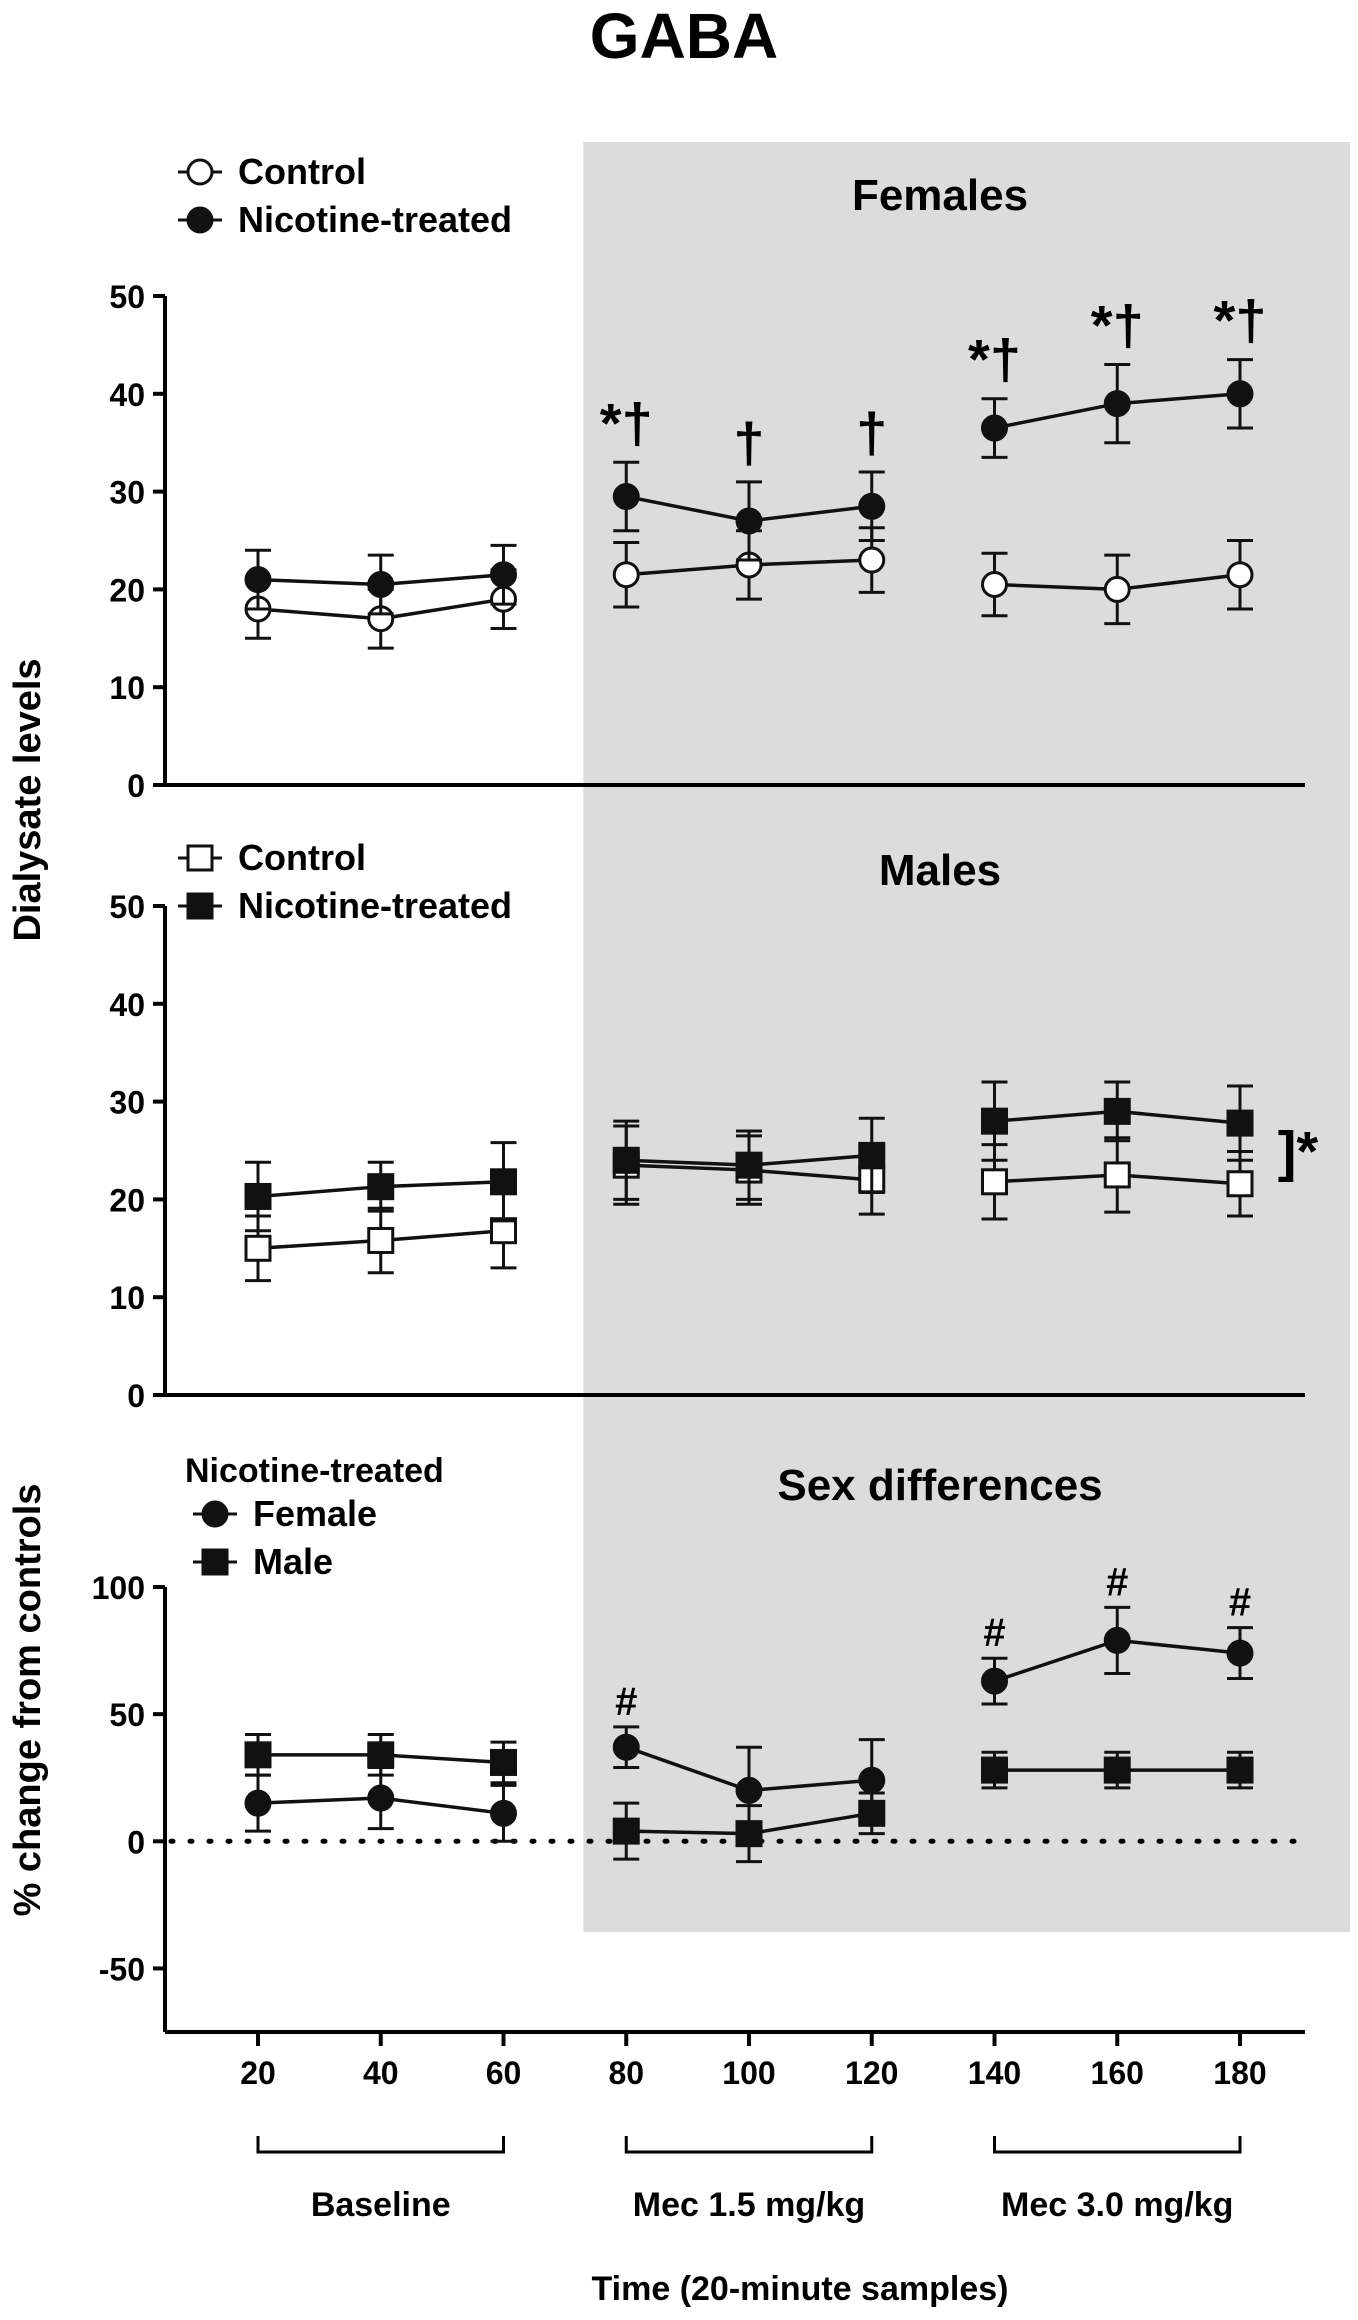 Image resolution: width=1358 pixels, height=2320 pixels. I want to click on panel-title: Sex differences, so click(939, 1485).